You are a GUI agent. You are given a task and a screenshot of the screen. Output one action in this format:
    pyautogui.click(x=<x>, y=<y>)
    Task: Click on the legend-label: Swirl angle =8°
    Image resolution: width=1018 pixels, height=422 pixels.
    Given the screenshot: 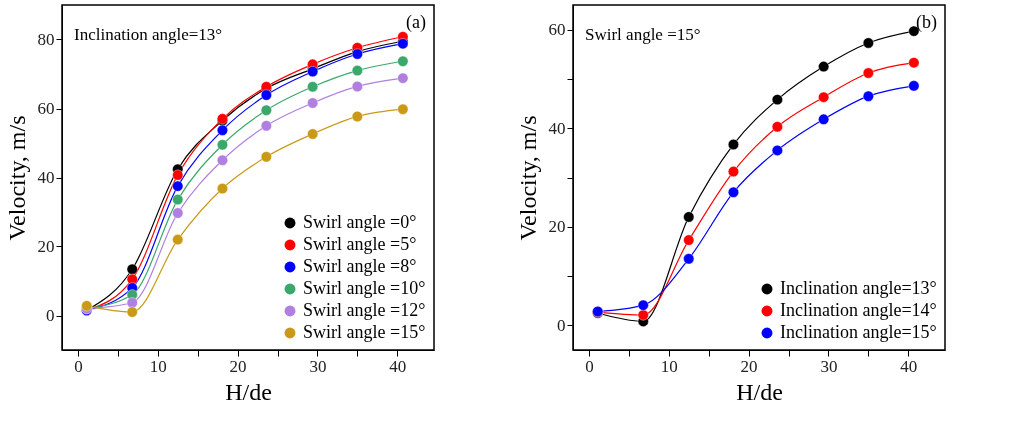 What is the action you would take?
    pyautogui.click(x=360, y=266)
    